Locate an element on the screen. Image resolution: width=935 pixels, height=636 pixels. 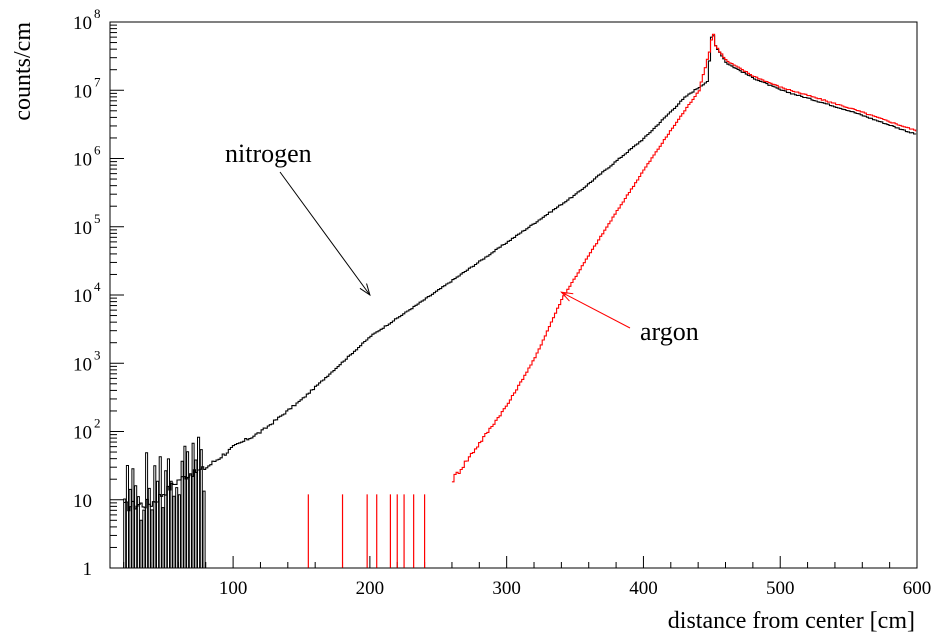
annotation-arrow-nitrogen is located at coordinates (325, 233).